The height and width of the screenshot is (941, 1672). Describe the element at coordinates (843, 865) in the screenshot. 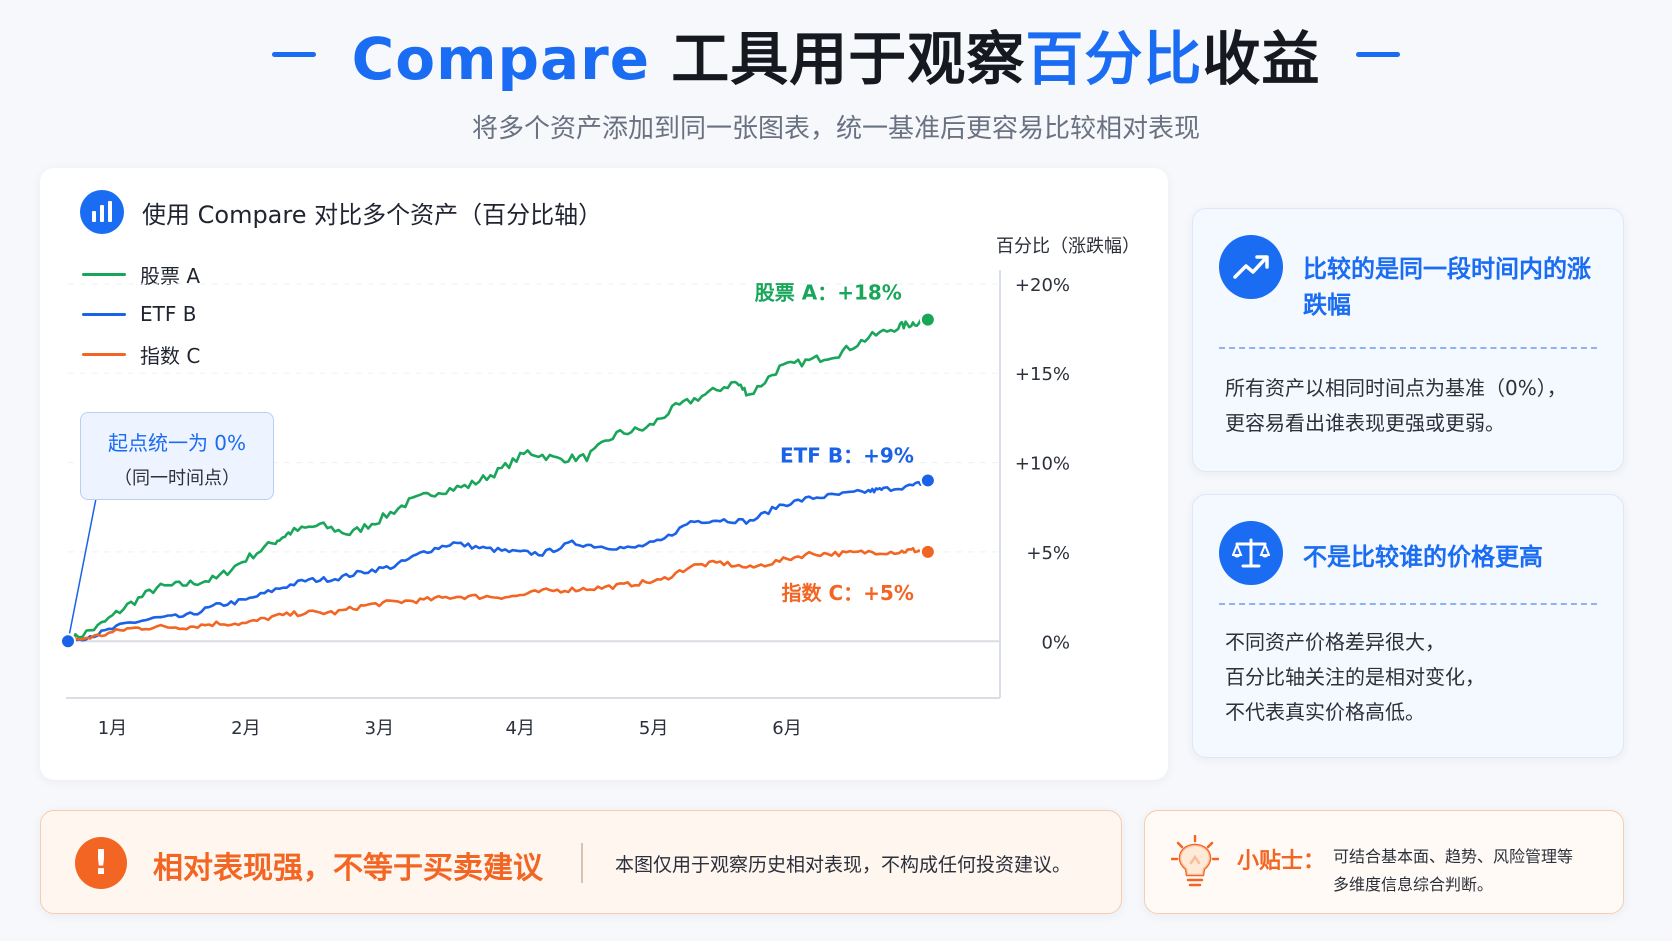

I see `warning-body: 本图仅用于观察历史相对表现，不构成任何投资建议。` at that location.